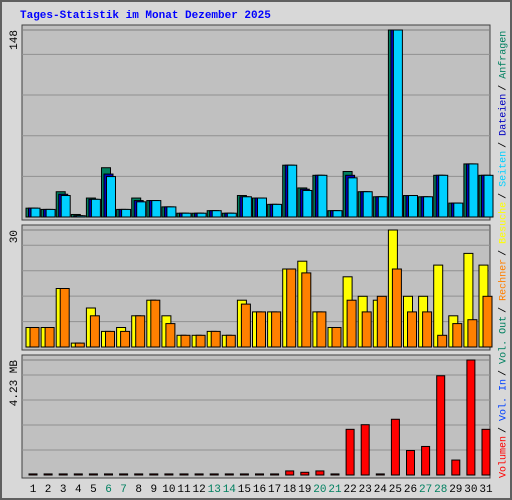 Image resolution: width=512 pixels, height=500 pixels. What do you see at coordinates (48, 490) in the screenshot?
I see `x-tick-label: 2` at bounding box center [48, 490].